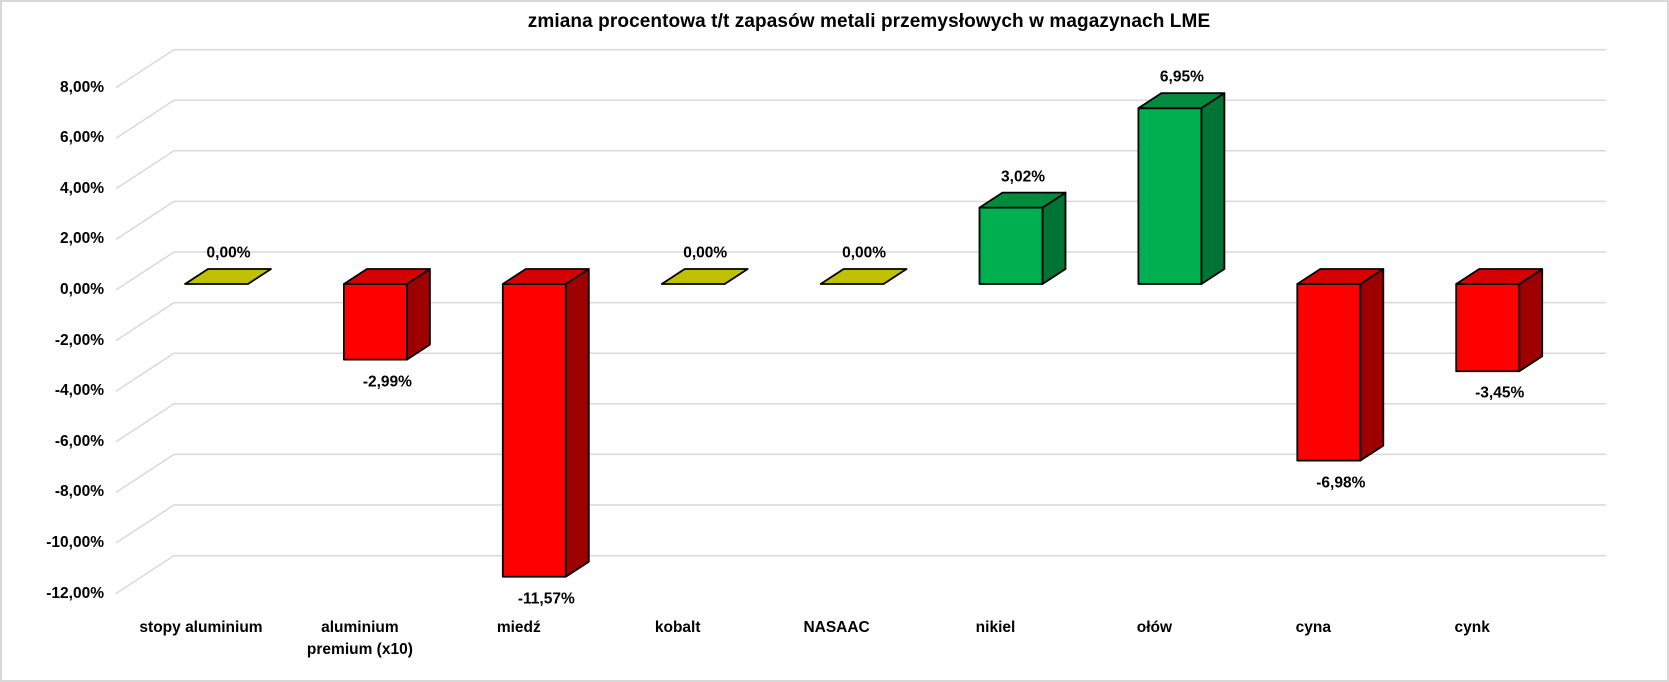 The image size is (1669, 682). I want to click on y-tick-label: -4,00%, so click(79, 391).